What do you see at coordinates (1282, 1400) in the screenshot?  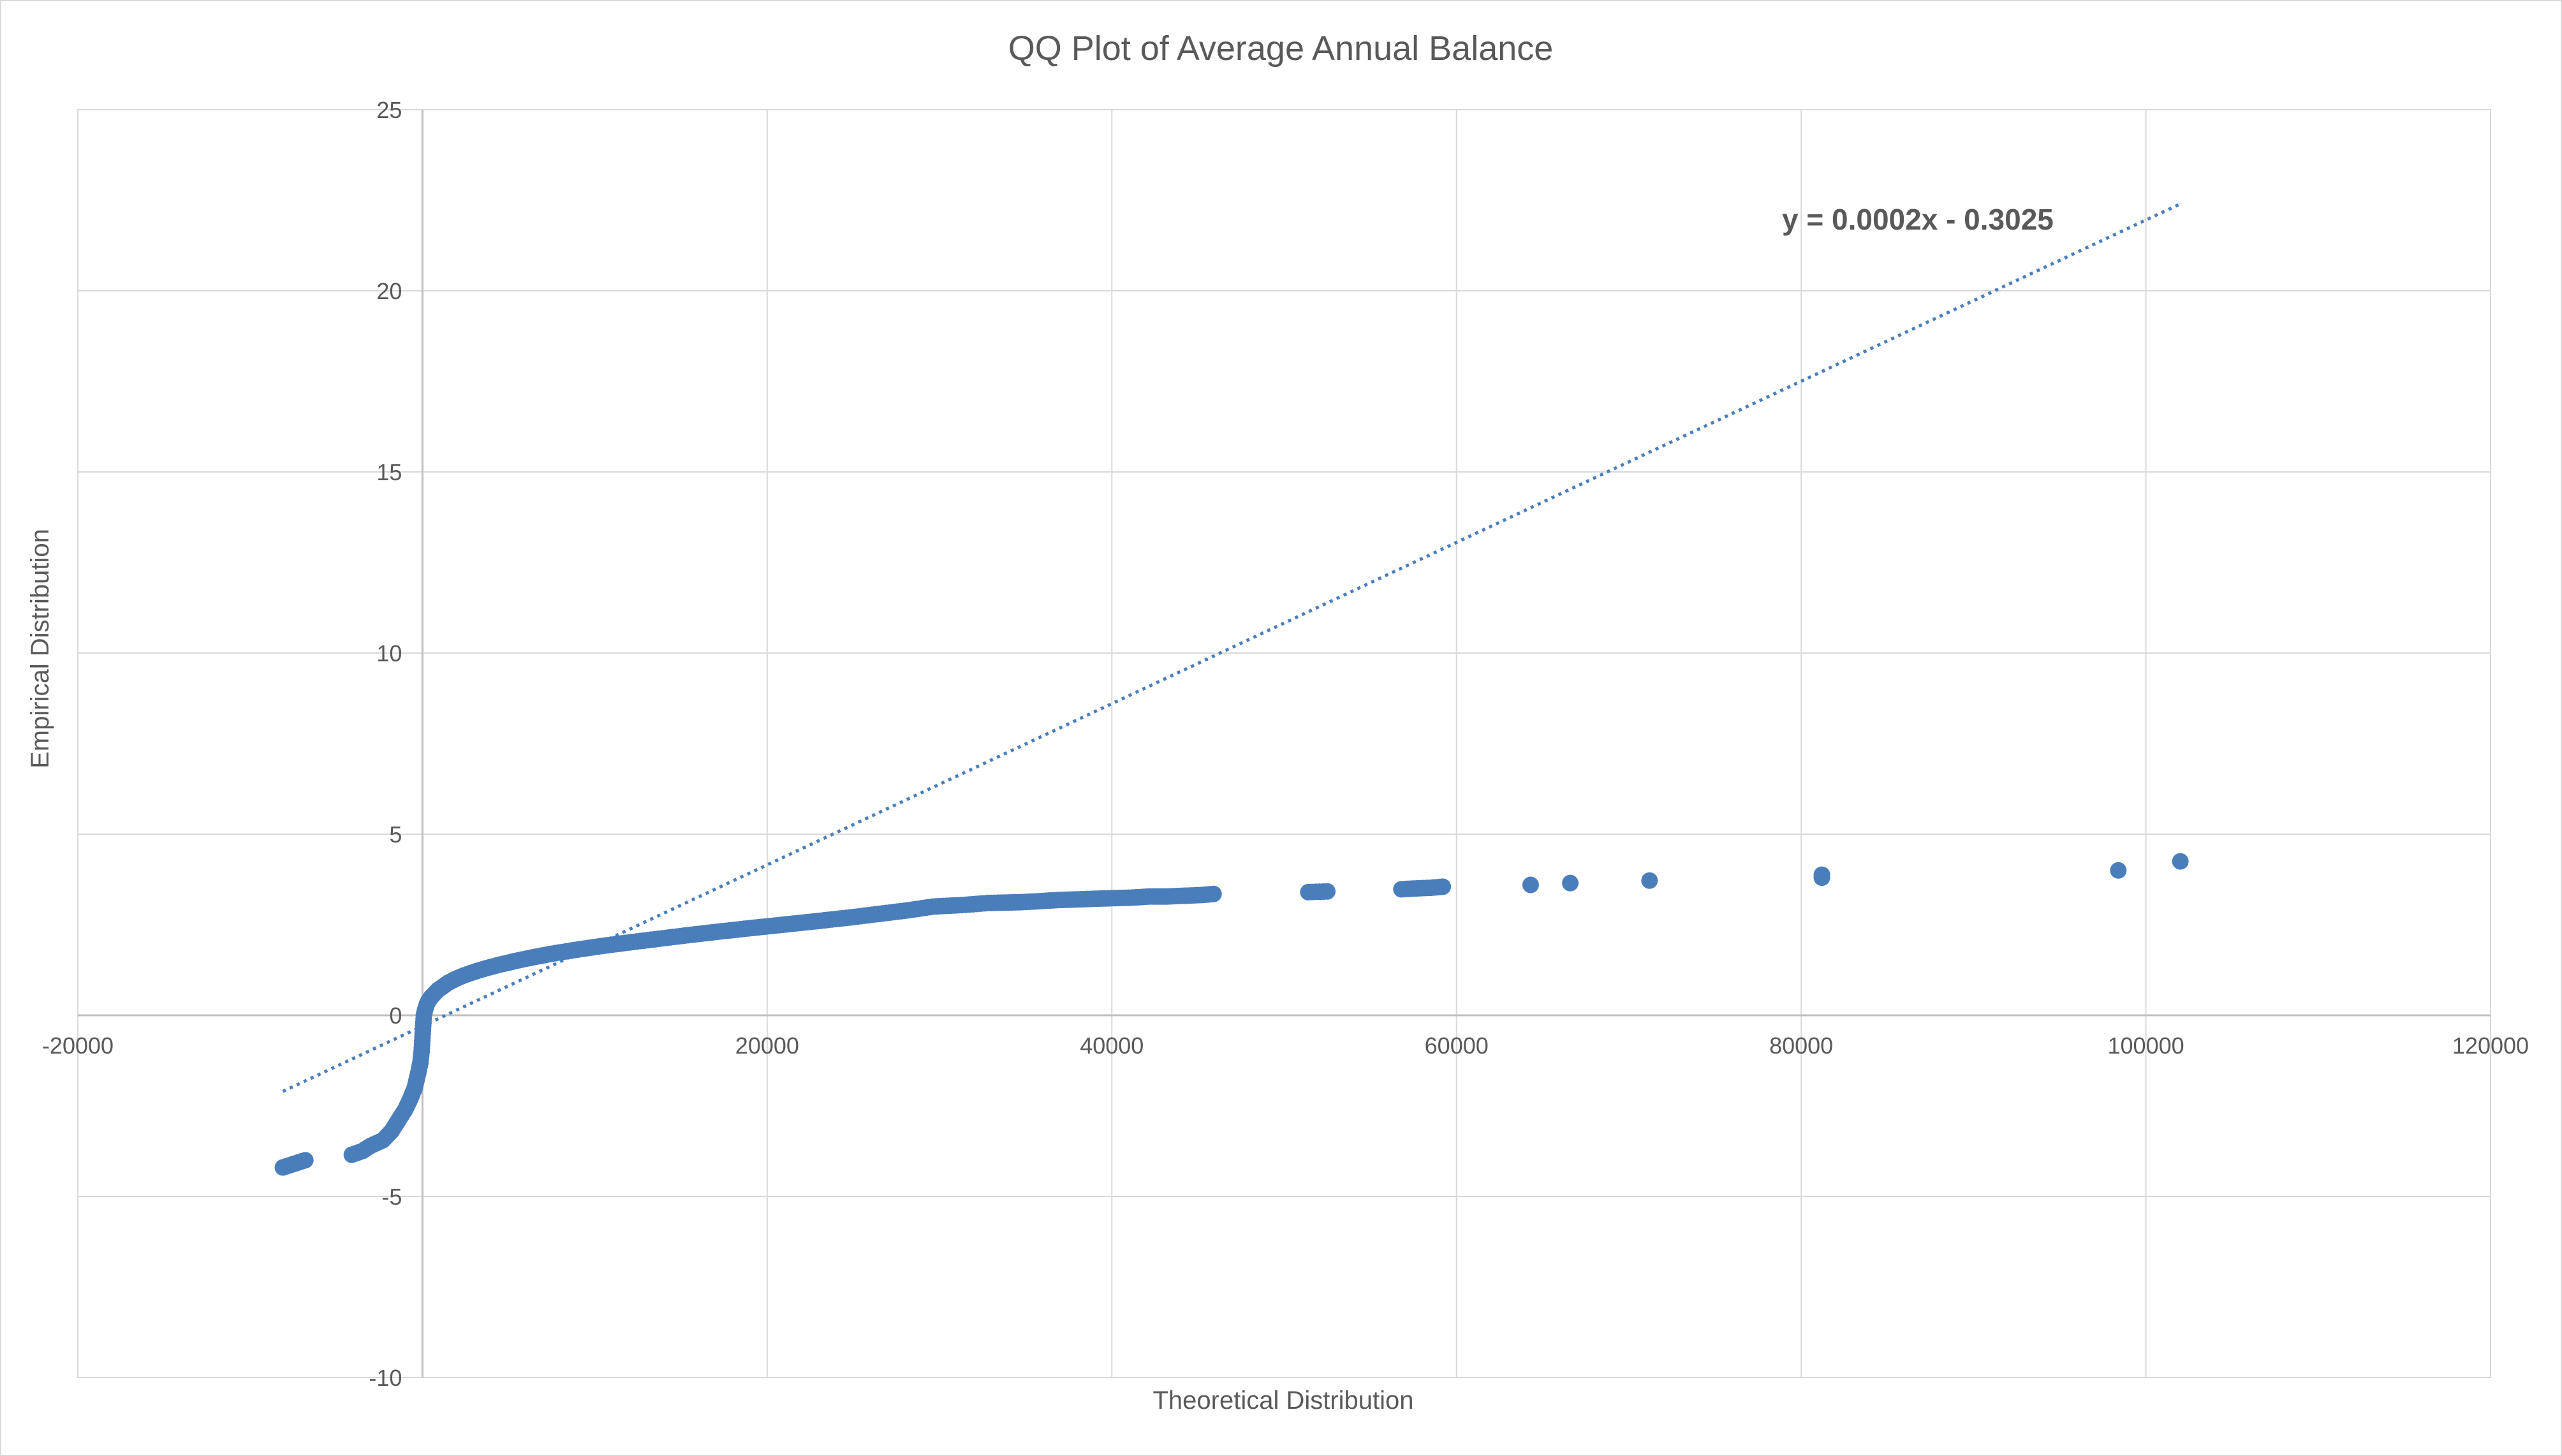 I see `x-axis-title: Theoretical Distribution` at bounding box center [1282, 1400].